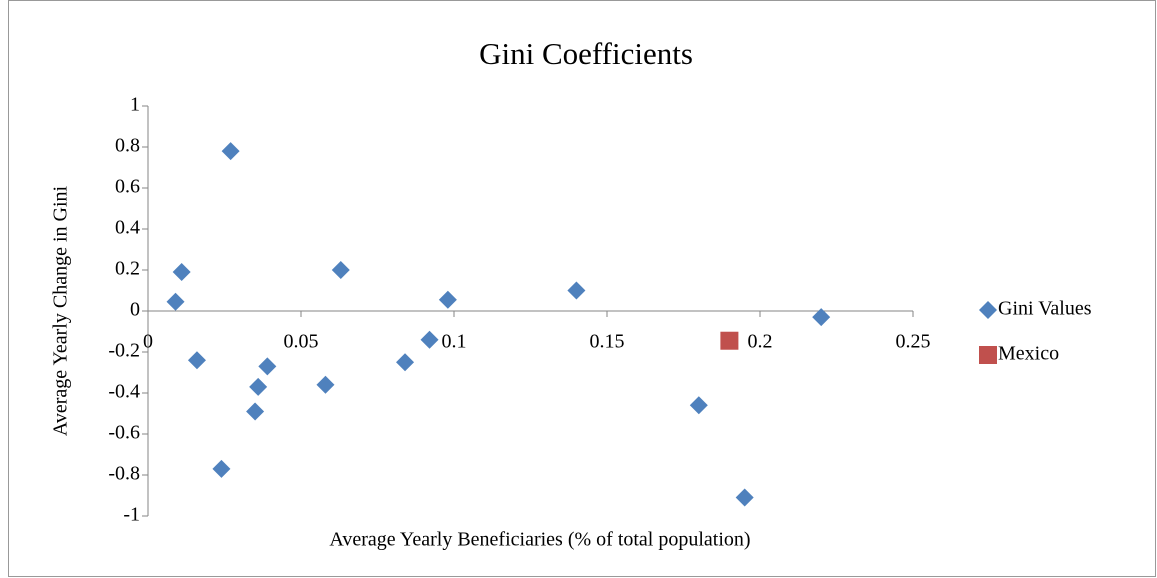  I want to click on y-tick-label: -0.8, so click(124, 474).